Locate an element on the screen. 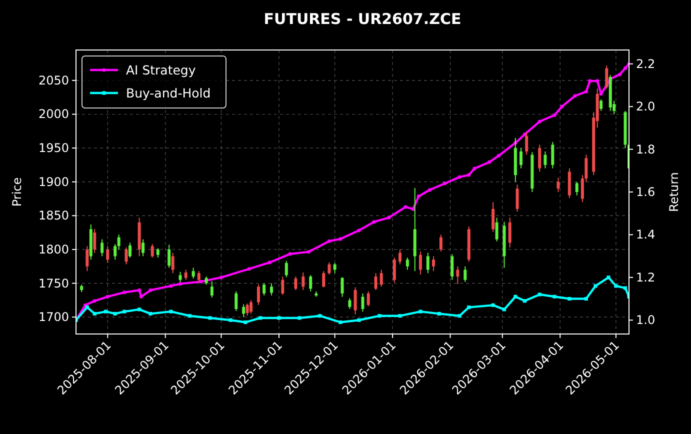 Image resolution: width=691 pixels, height=434 pixels. y2-tick-label: 1.8 is located at coordinates (646, 149).